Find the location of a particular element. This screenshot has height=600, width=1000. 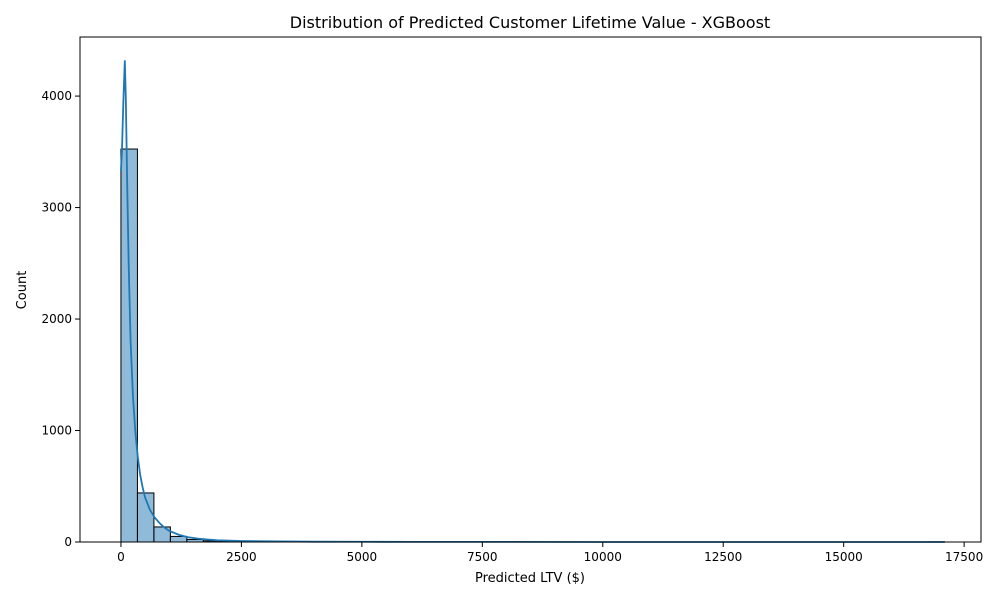

y-axis-ticks: 0 1000 2000 3000 4000 is located at coordinates (60, 319).